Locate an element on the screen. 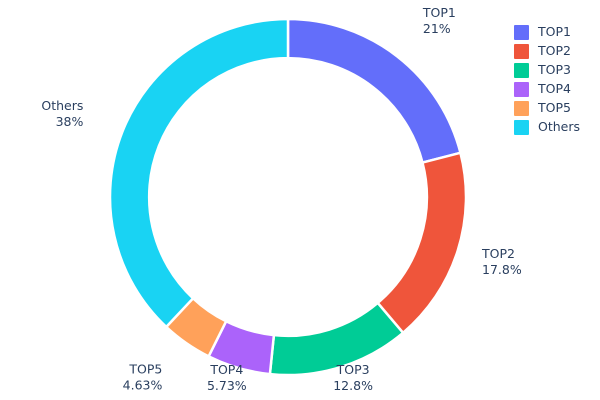 This screenshot has height=400, width=600. donut-label-top1: TOP1 21% is located at coordinates (439, 20).